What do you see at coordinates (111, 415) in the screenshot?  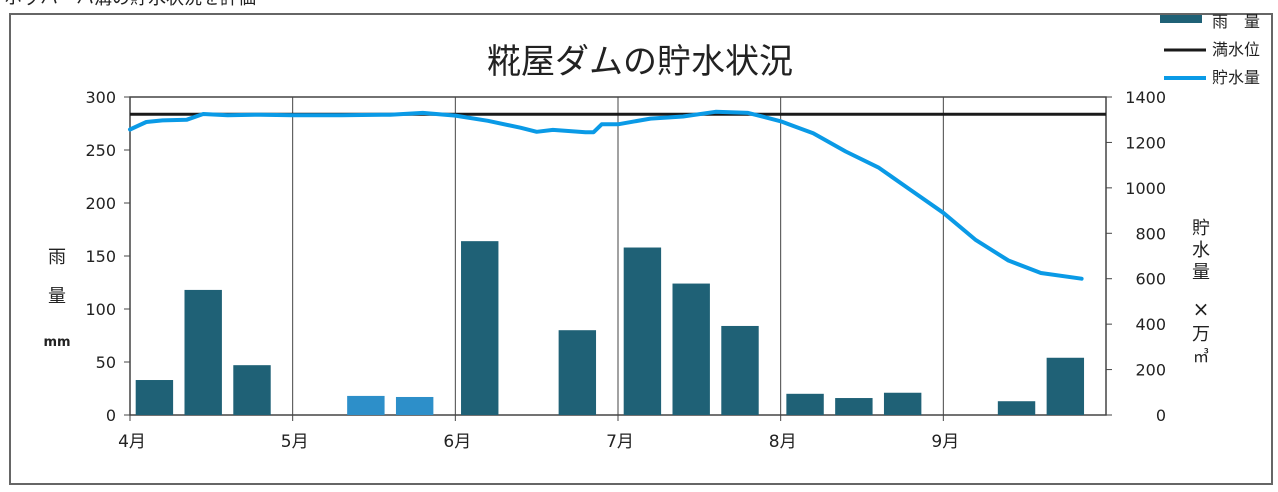 I see `y-left-tick-label: 0` at bounding box center [111, 415].